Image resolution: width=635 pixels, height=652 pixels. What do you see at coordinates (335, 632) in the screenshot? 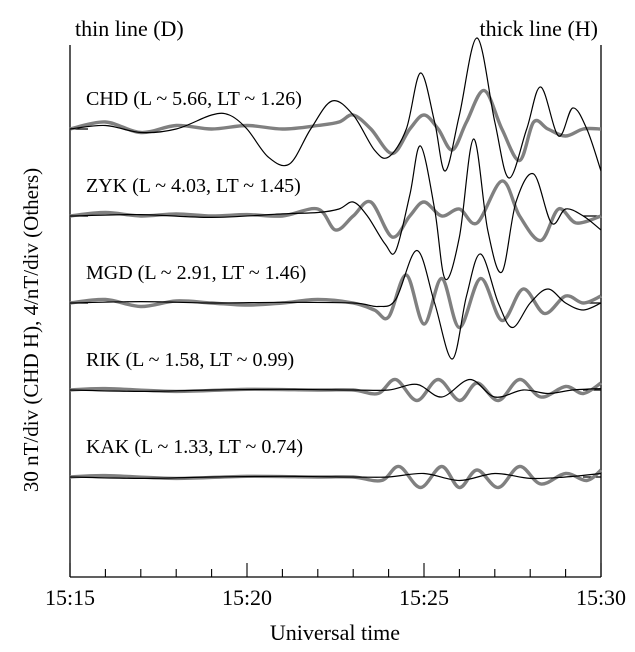
I see `x-axis-label: Universal time` at bounding box center [335, 632].